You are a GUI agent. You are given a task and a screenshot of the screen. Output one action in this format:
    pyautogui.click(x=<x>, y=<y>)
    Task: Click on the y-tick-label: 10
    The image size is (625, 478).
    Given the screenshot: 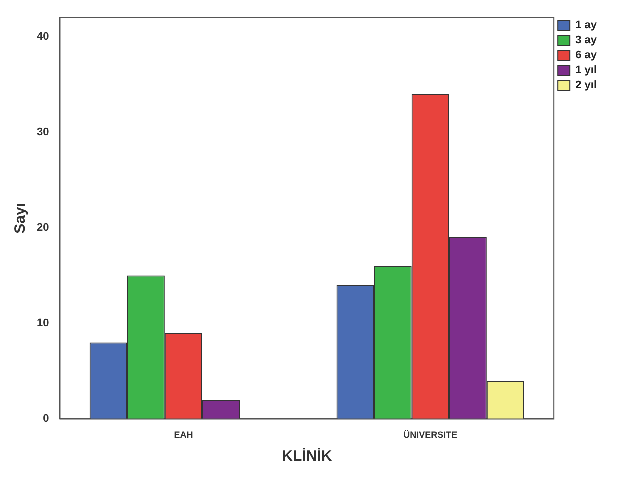 What is the action you would take?
    pyautogui.click(x=43, y=324)
    